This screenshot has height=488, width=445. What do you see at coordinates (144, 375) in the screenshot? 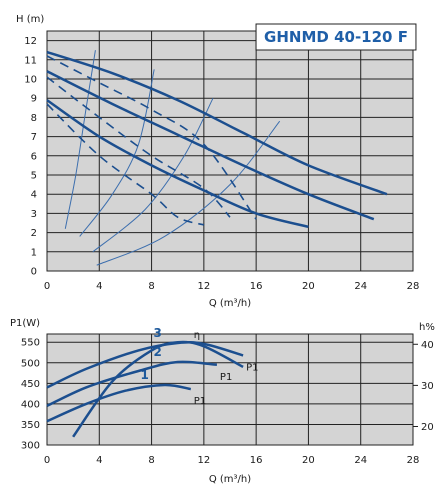
I see `power-curve-number: 1` at bounding box center [144, 375].